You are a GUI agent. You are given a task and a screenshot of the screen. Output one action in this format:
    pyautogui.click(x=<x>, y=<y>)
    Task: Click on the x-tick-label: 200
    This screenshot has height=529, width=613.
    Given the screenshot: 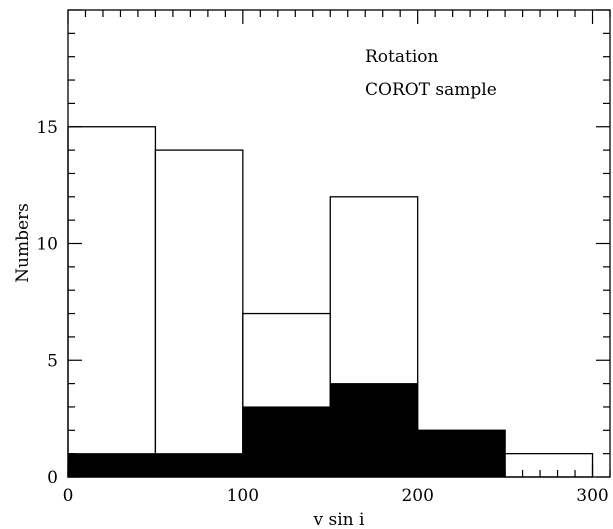 What is the action you would take?
    pyautogui.click(x=417, y=496)
    